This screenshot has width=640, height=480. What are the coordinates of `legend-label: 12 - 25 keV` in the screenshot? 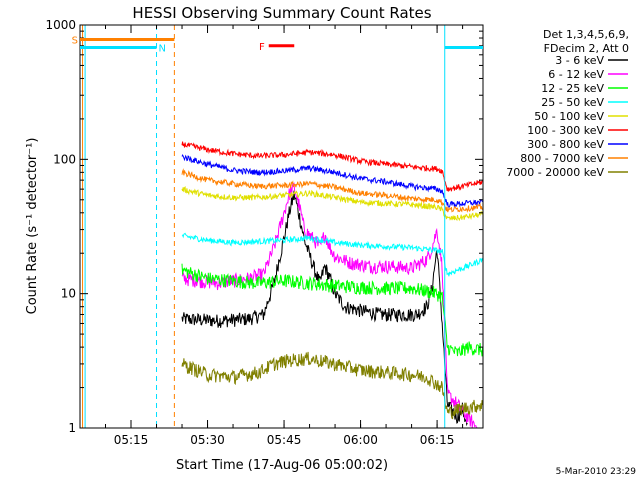 It's located at (572, 88).